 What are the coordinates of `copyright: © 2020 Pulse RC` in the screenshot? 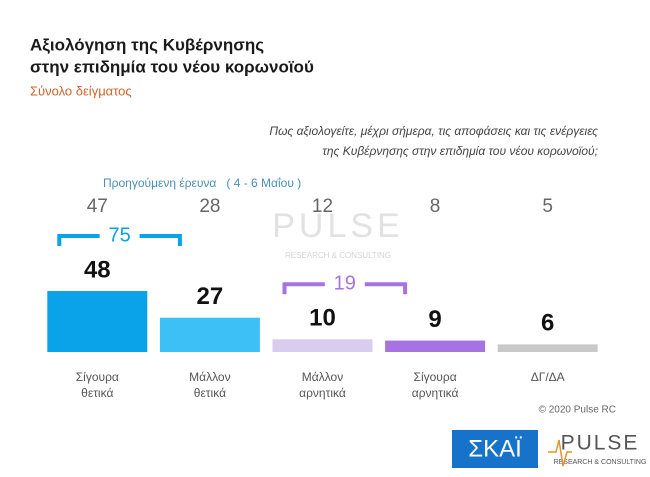 It's located at (577, 410).